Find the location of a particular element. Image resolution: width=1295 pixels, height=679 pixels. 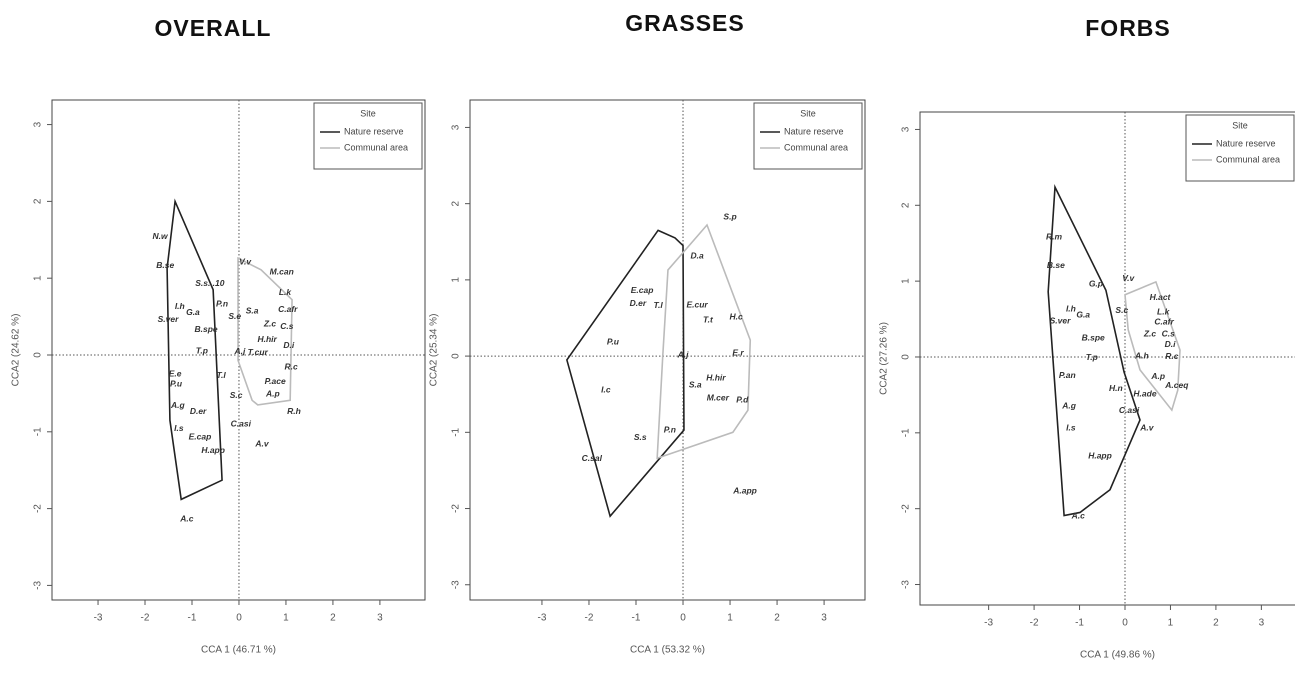

species-label: C.sal is located at coordinates (592, 458).